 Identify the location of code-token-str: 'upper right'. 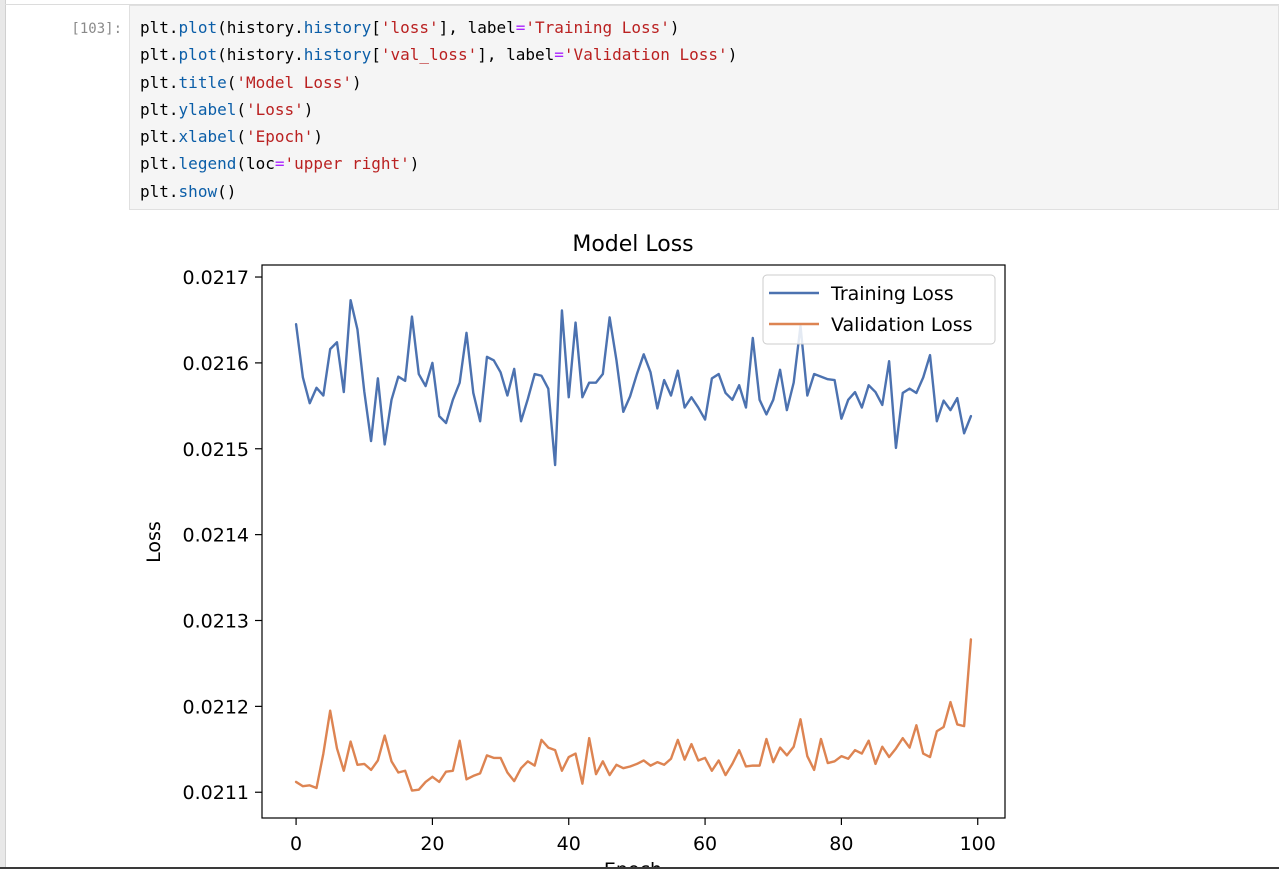
(347, 164).